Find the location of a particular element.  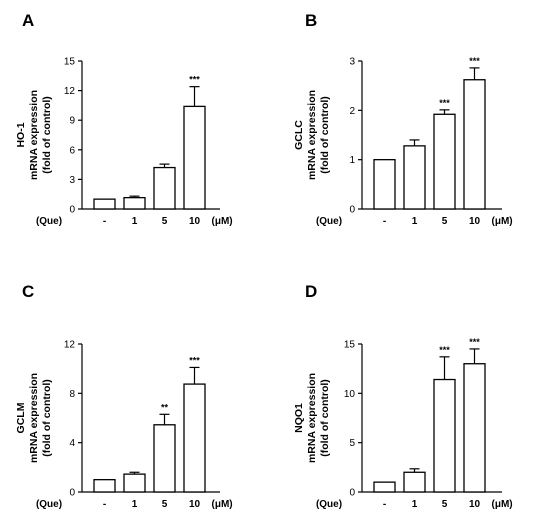

y-tick-label: 5 is located at coordinates (352, 443).